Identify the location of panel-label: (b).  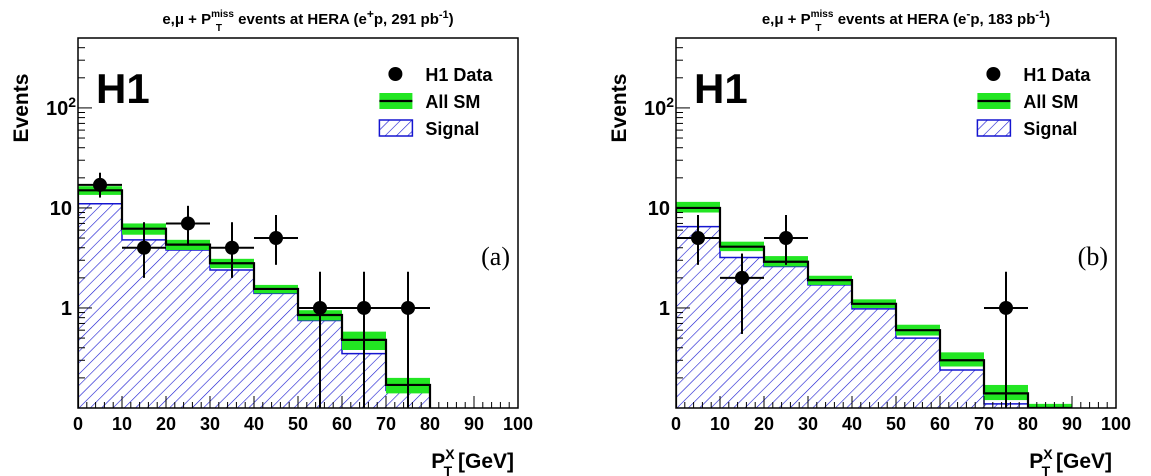
(1093, 256).